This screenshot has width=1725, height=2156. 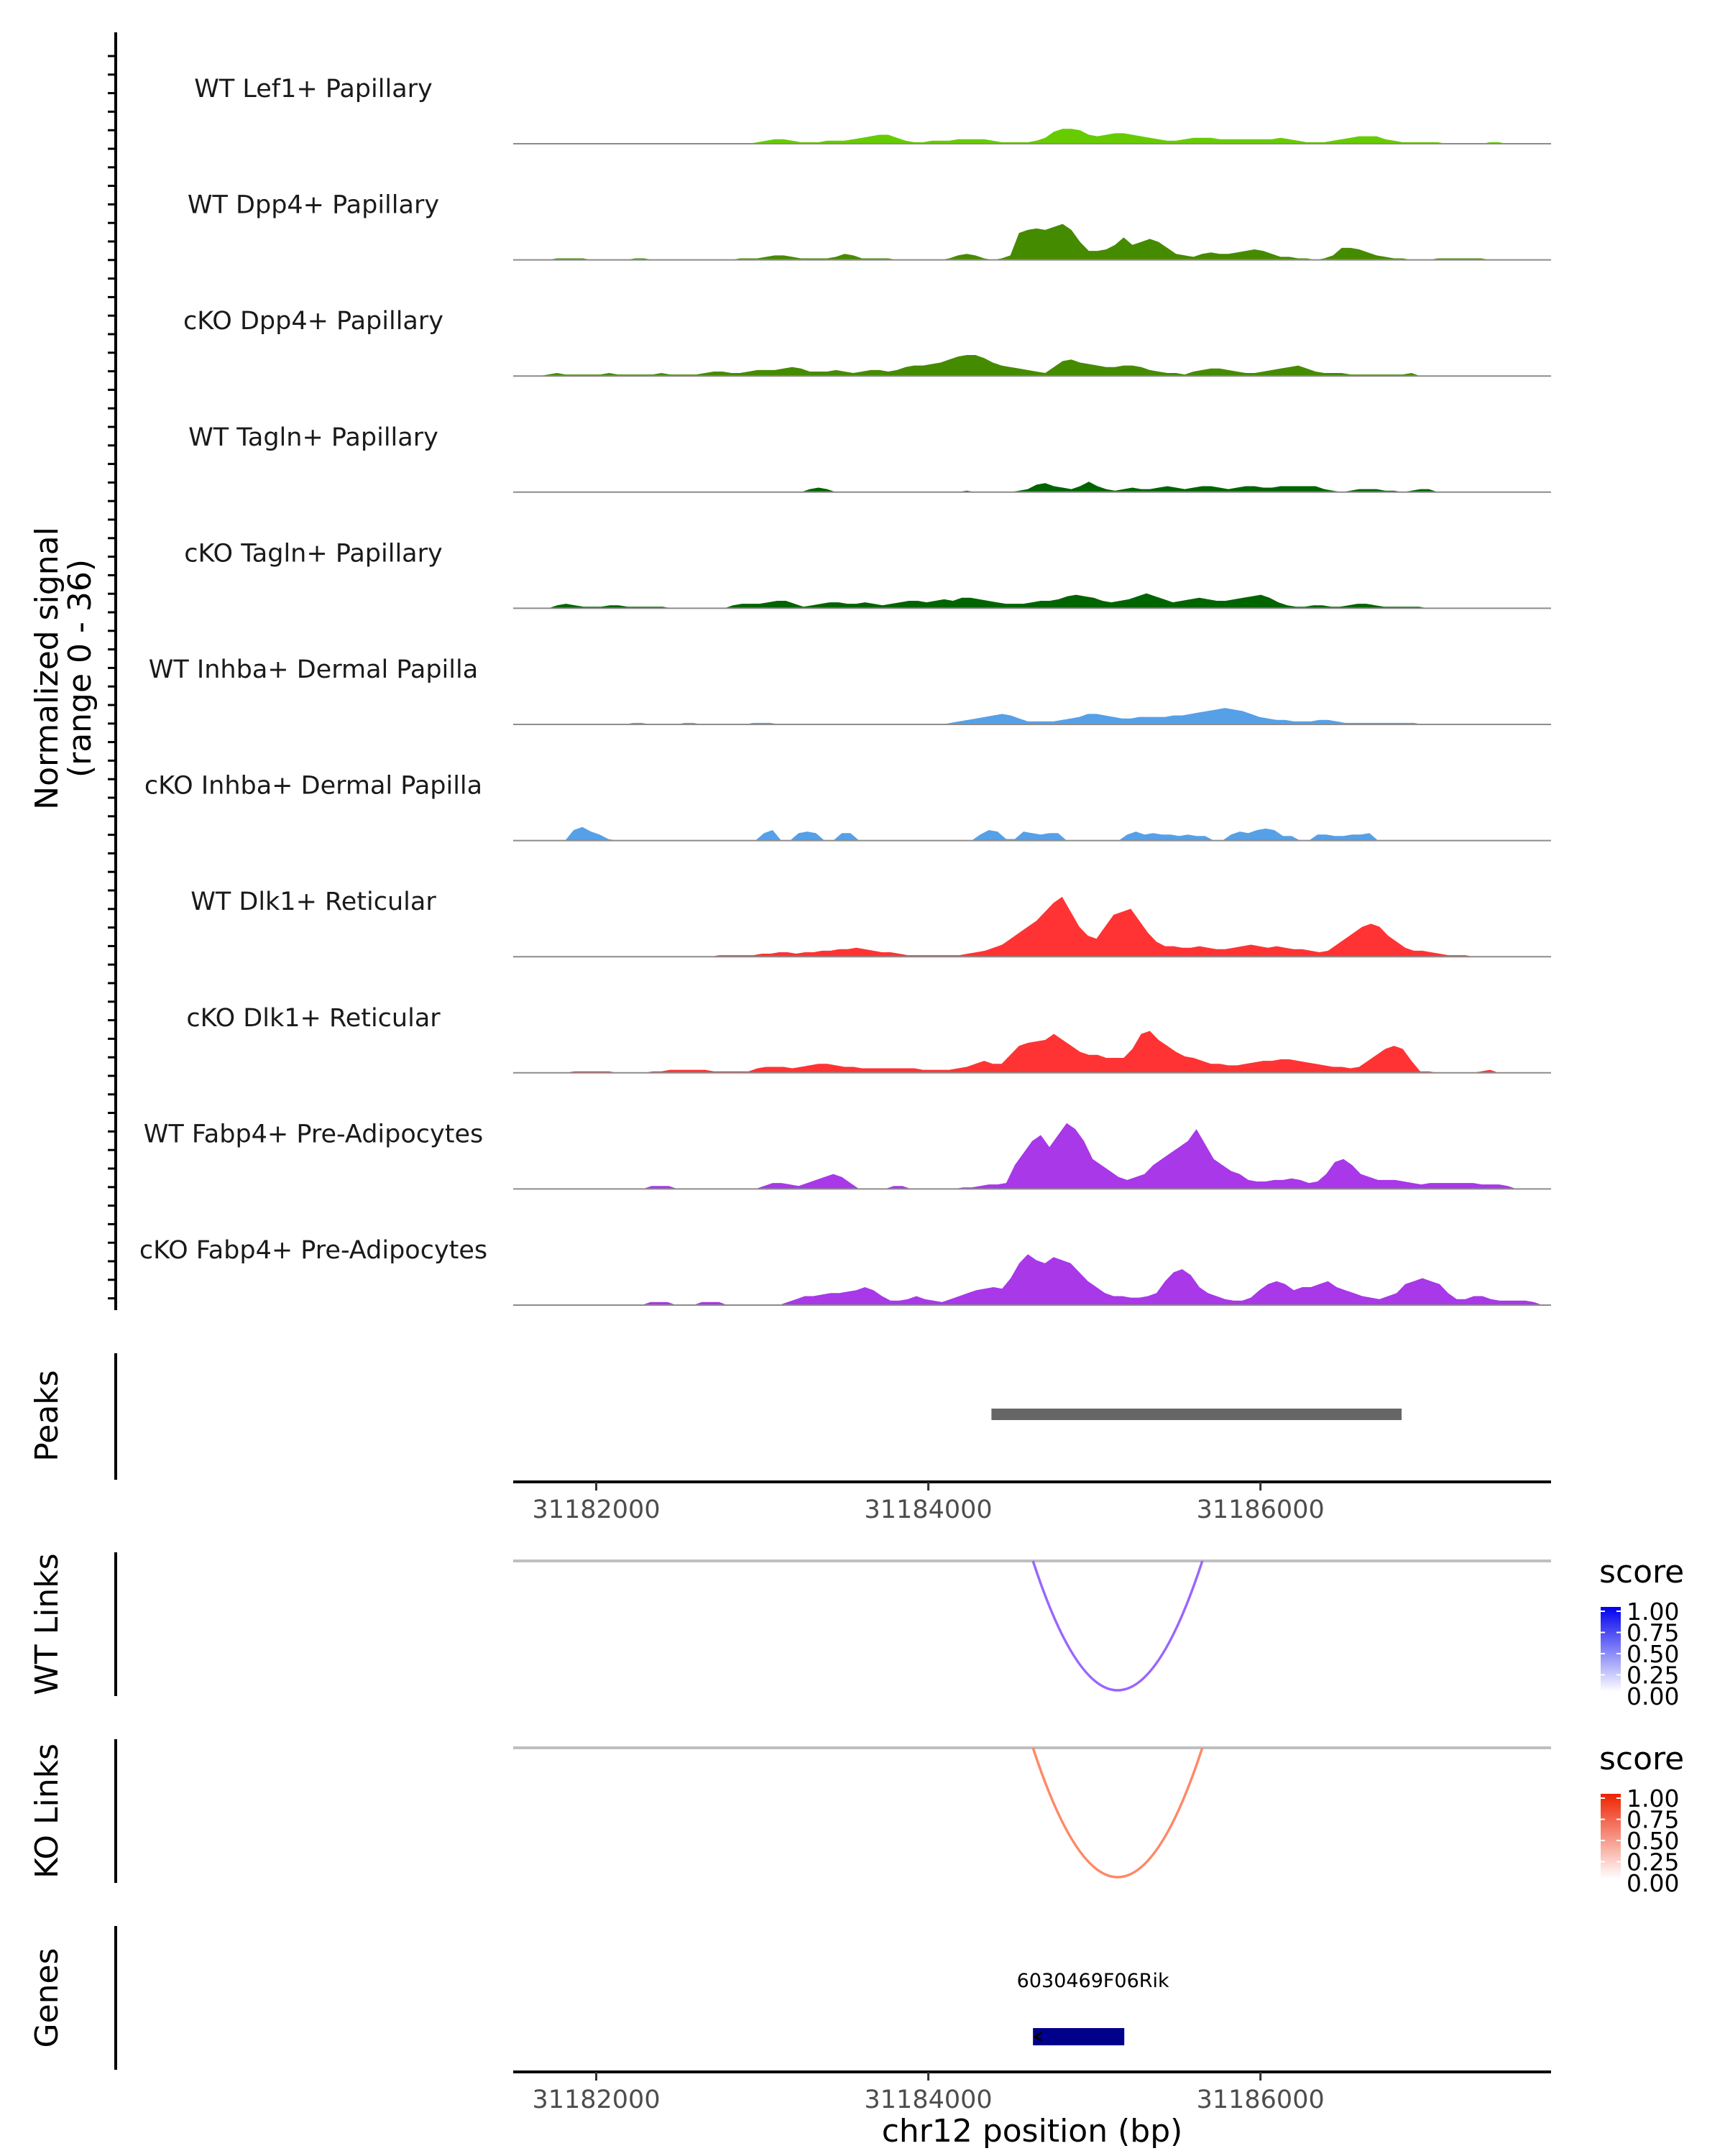 What do you see at coordinates (313, 669) in the screenshot?
I see `track-label: WT Inhba+ Dermal Papilla` at bounding box center [313, 669].